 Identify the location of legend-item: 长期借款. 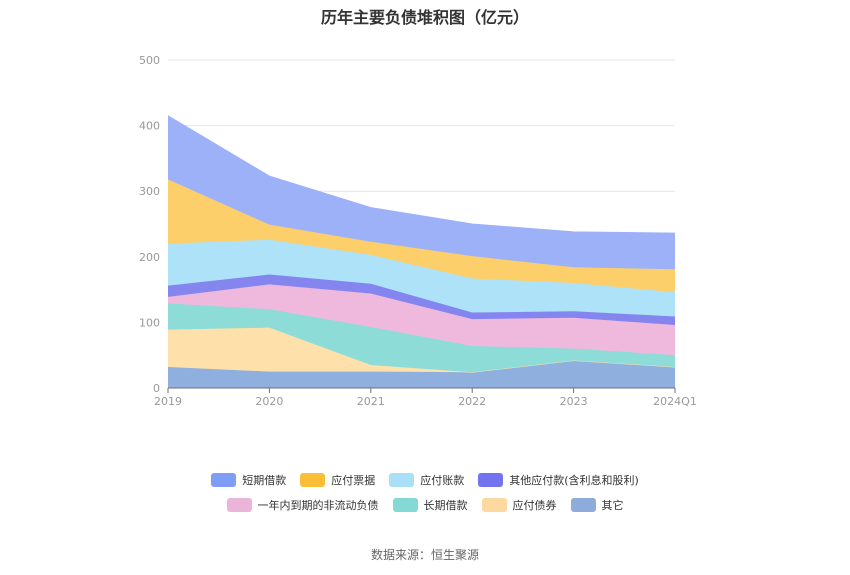
(430, 505).